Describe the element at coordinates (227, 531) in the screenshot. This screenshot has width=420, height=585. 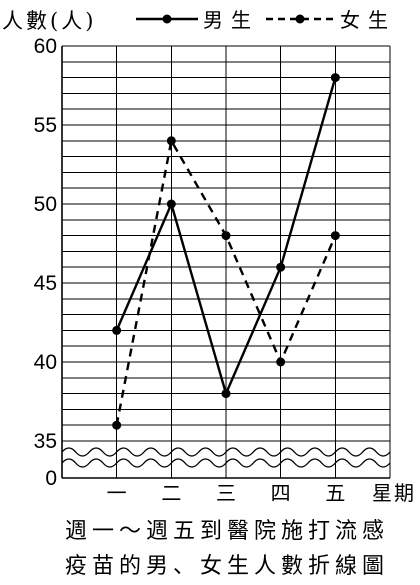
I see `chart-title-line-1: 週一～週五到醫院施打流感` at that location.